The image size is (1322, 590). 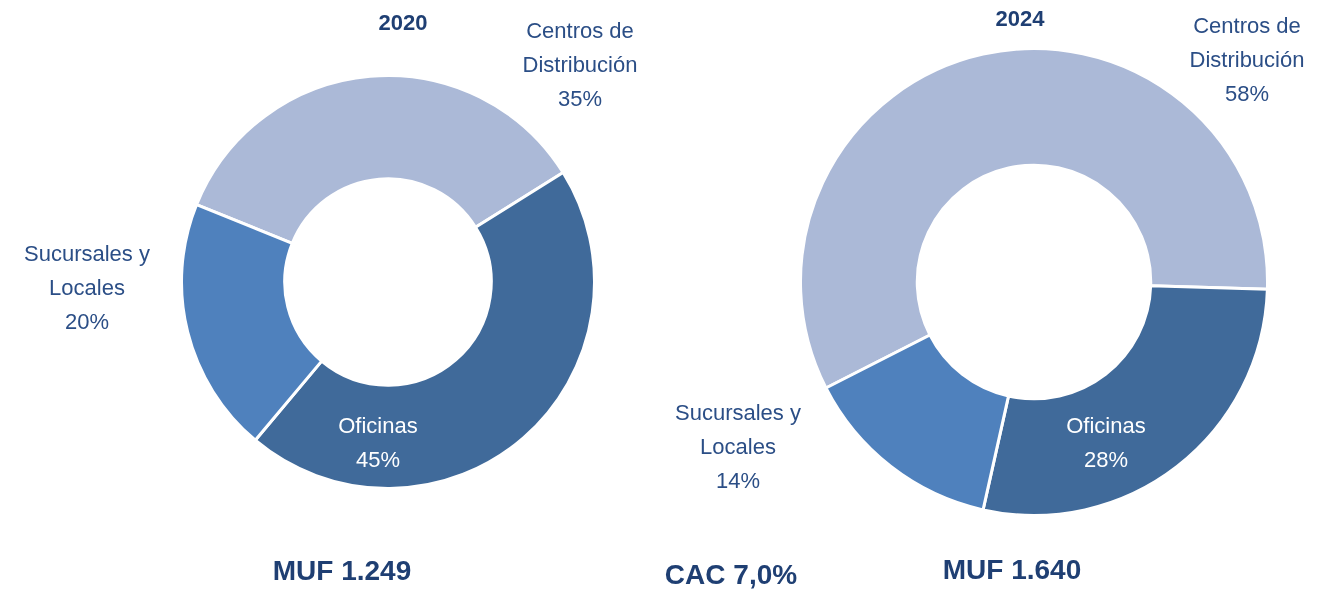 What do you see at coordinates (579, 99) in the screenshot?
I see `data-label: 35%` at bounding box center [579, 99].